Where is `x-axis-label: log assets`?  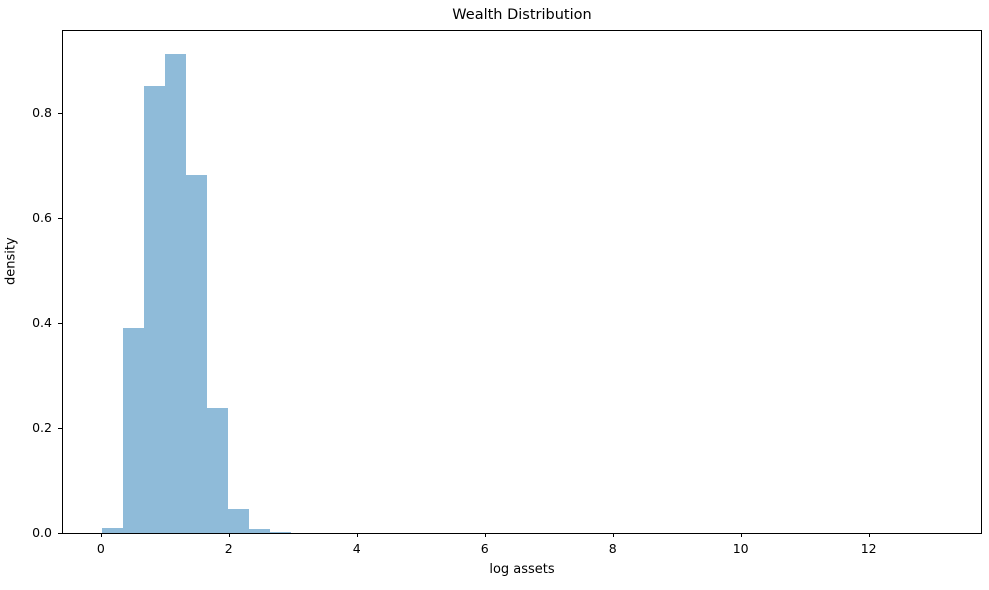 x-axis-label: log assets is located at coordinates (522, 569).